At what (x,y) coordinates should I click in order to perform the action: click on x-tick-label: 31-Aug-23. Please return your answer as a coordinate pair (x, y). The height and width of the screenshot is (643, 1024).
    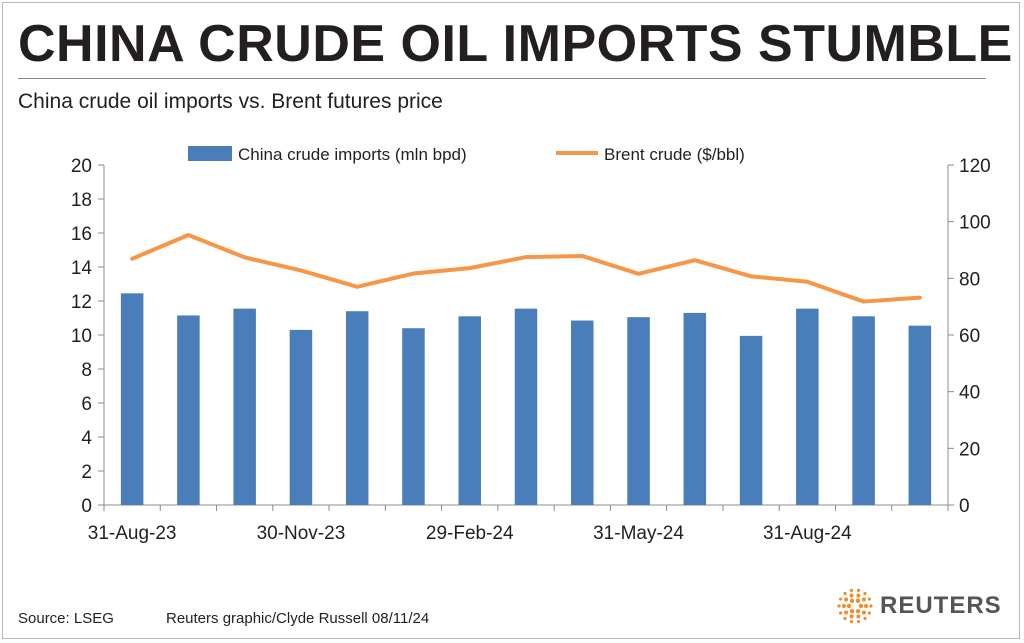
    Looking at the image, I should click on (132, 533).